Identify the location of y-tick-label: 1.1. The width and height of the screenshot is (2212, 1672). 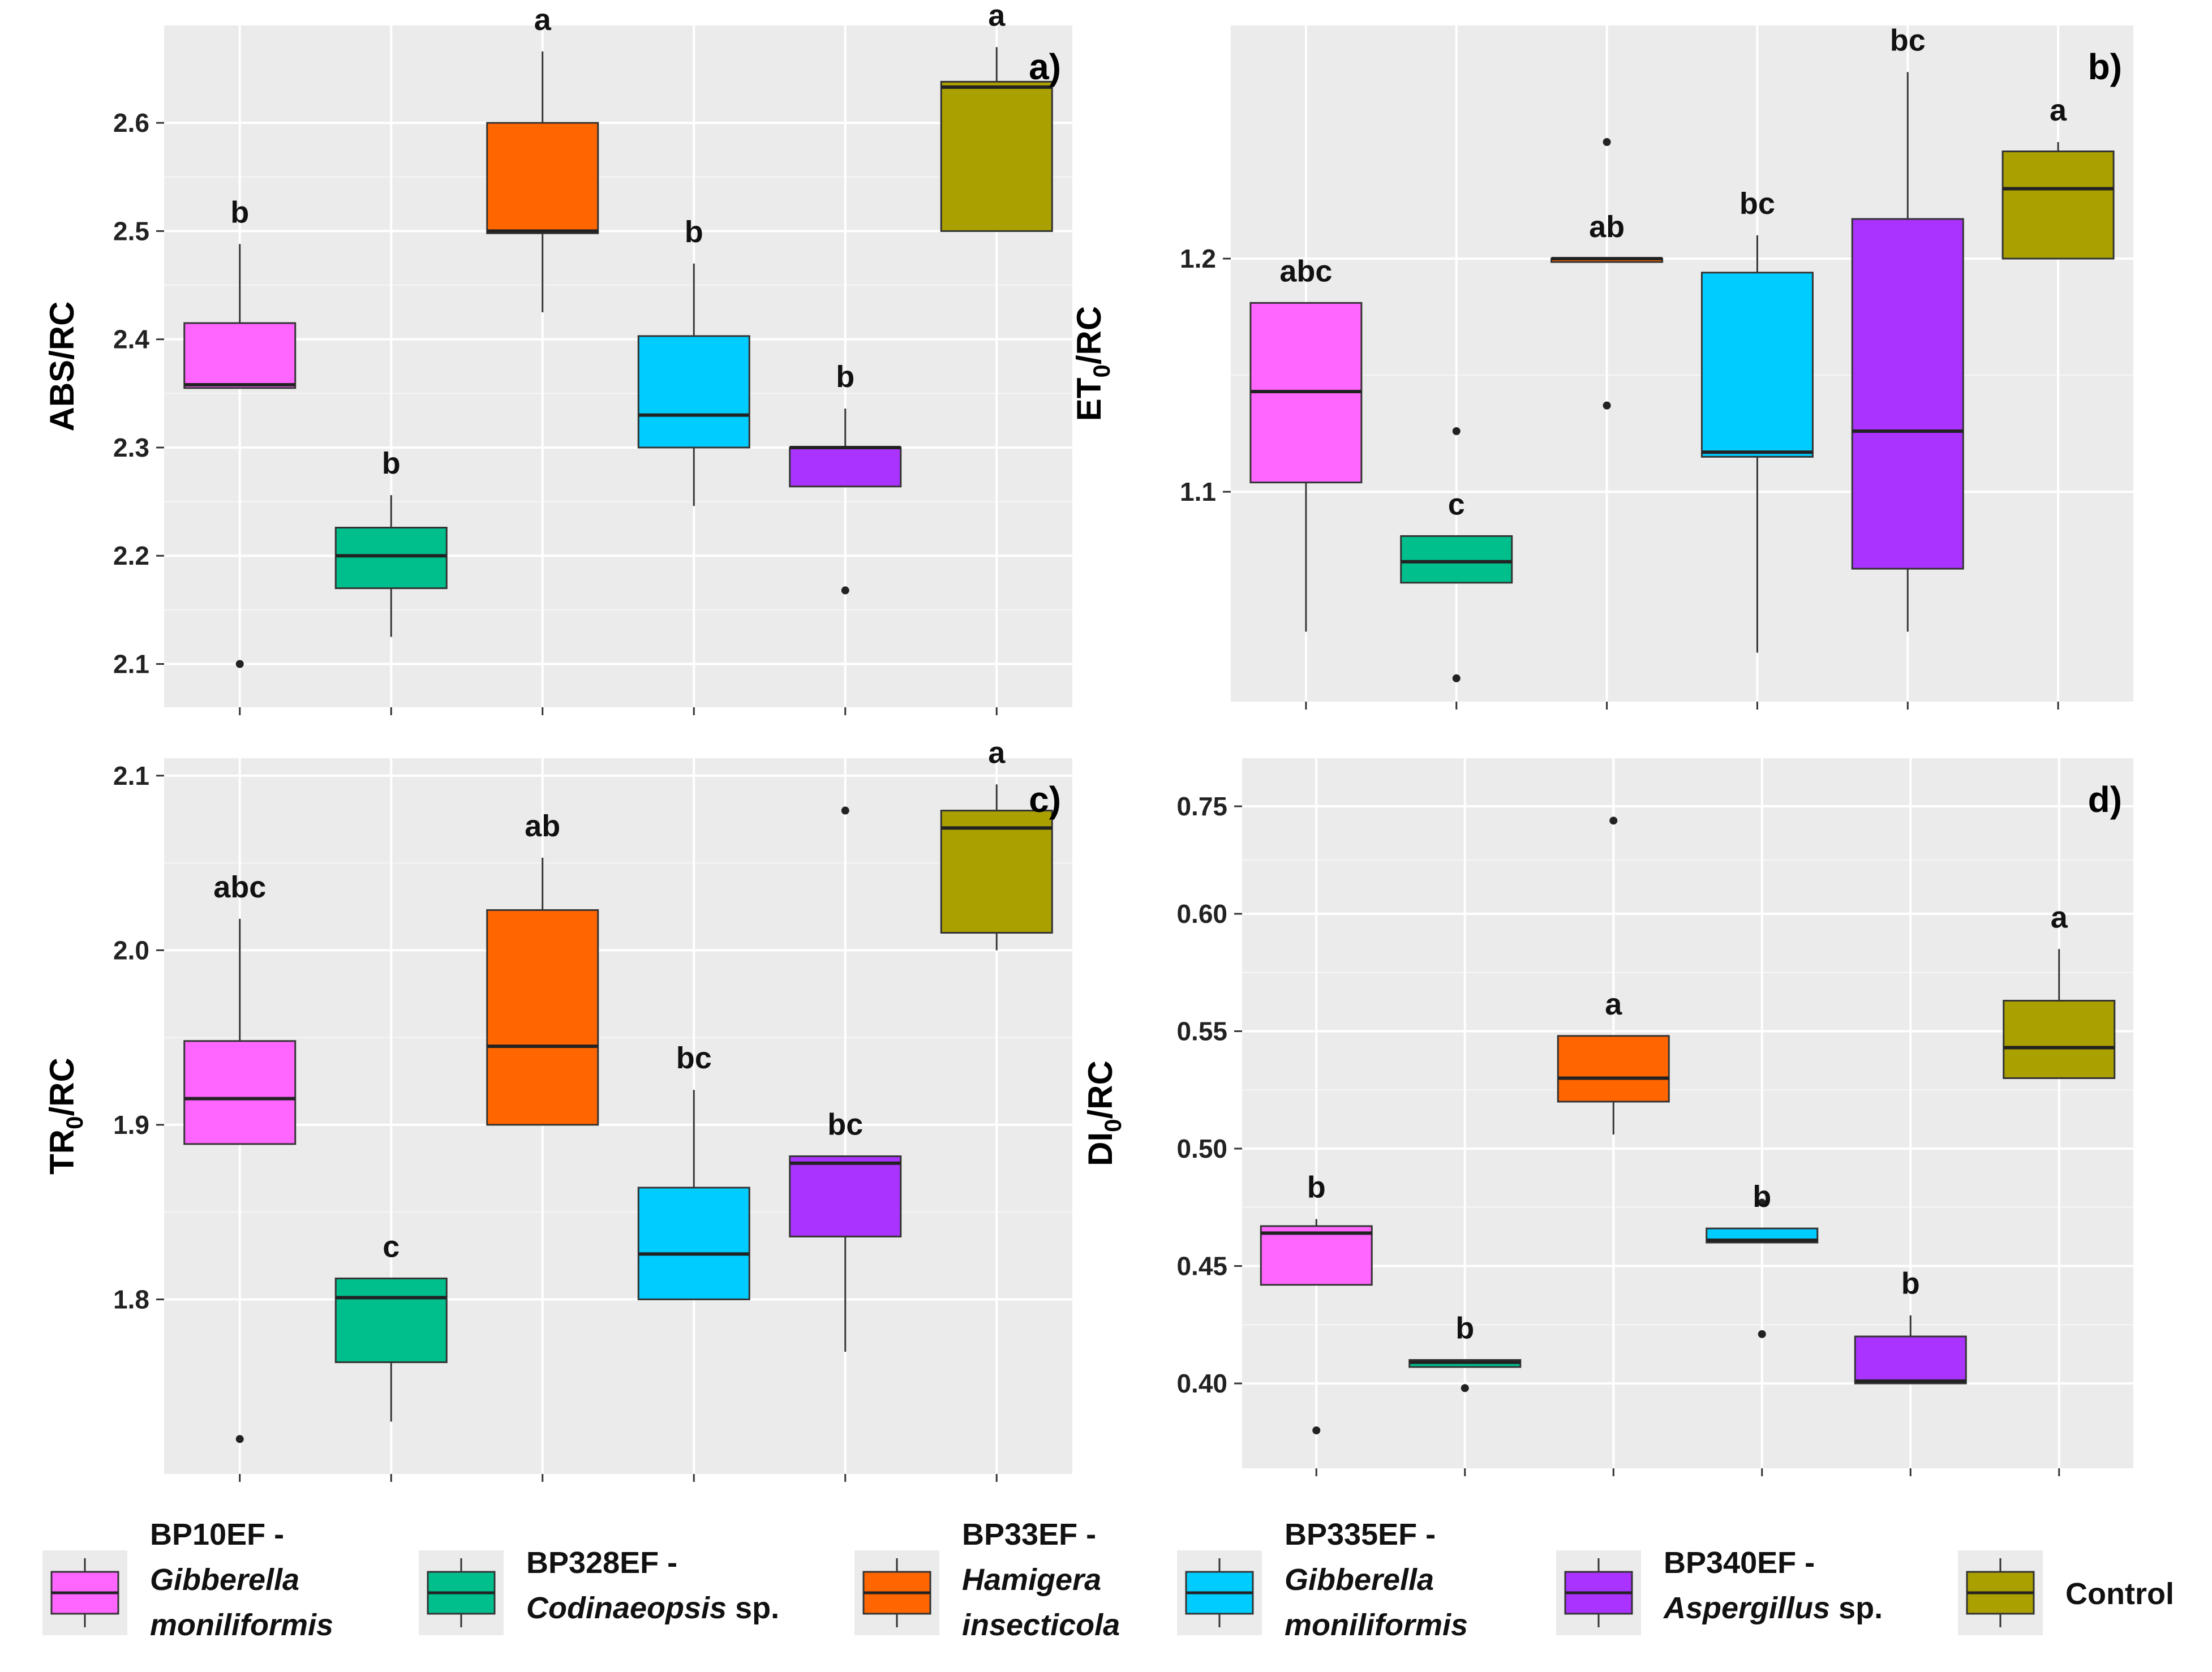
(1198, 492).